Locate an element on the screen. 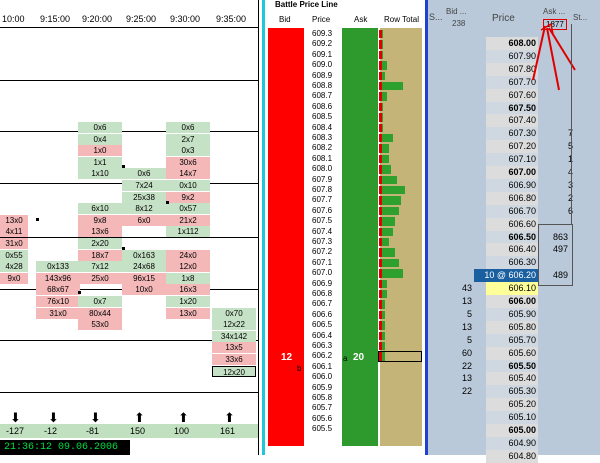 This screenshot has height=463, width=600. battle-price-row: 605.6 is located at coordinates (322, 418).